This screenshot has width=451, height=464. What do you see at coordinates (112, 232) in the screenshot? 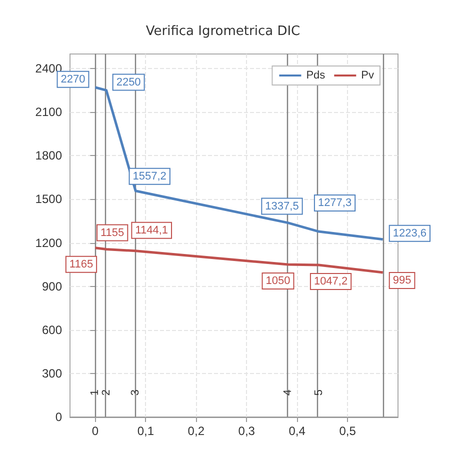
I see `data-label: 1155` at bounding box center [112, 232].